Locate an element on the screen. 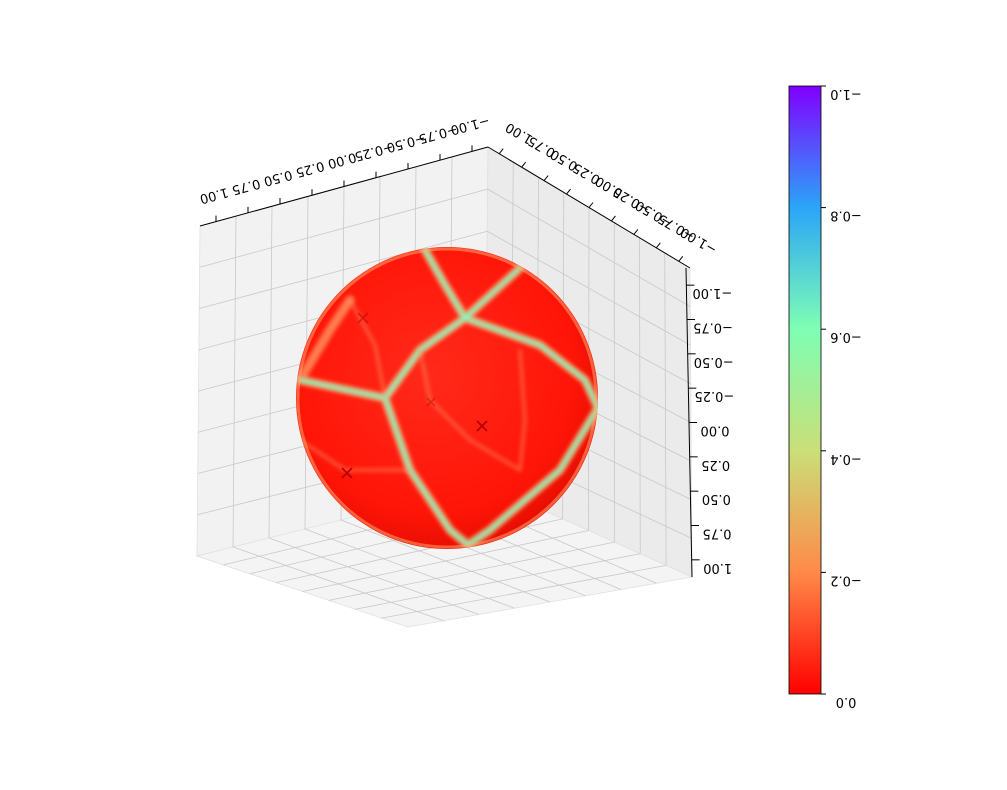 This screenshot has height=790, width=1007. z-tick-label: −0.25 is located at coordinates (714, 395).